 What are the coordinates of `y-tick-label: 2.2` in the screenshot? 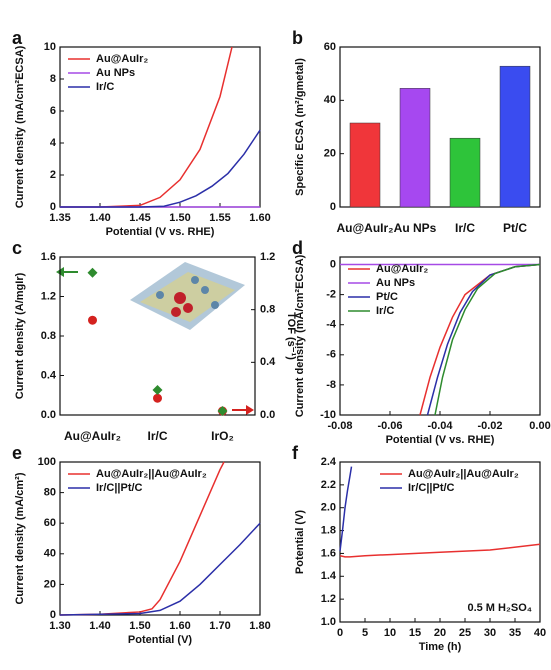 It's located at (328, 485).